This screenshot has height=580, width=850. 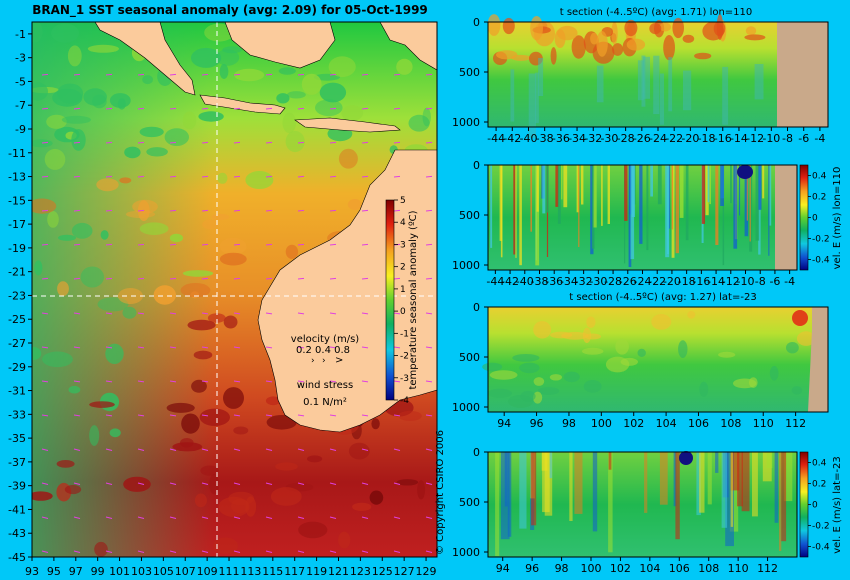 What do you see at coordinates (17, 486) in the screenshot?
I see `map-lat-tick-label: -39` at bounding box center [17, 486].